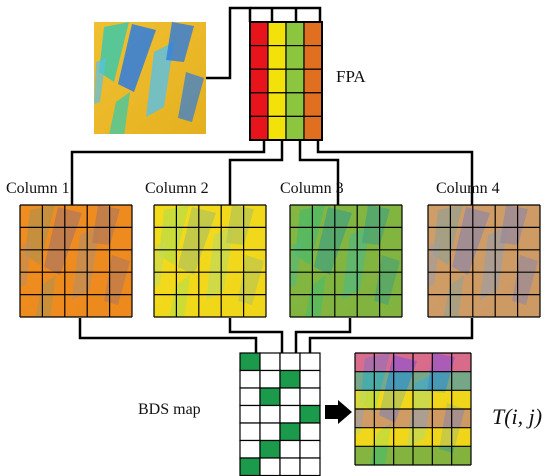  I want to click on scene-image, so click(150, 78).